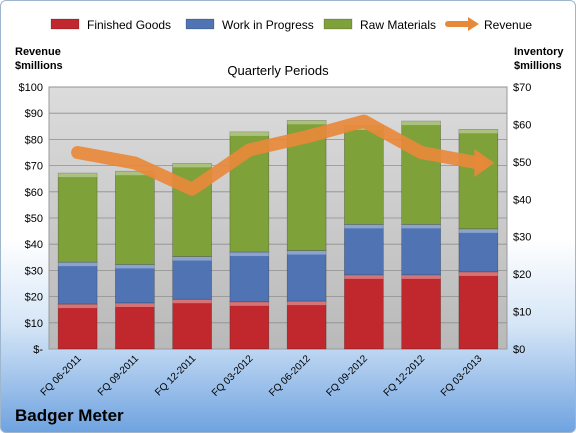 The height and width of the screenshot is (433, 576). What do you see at coordinates (290, 376) in the screenshot?
I see `x-tick-label: FQ 06-2012` at bounding box center [290, 376].